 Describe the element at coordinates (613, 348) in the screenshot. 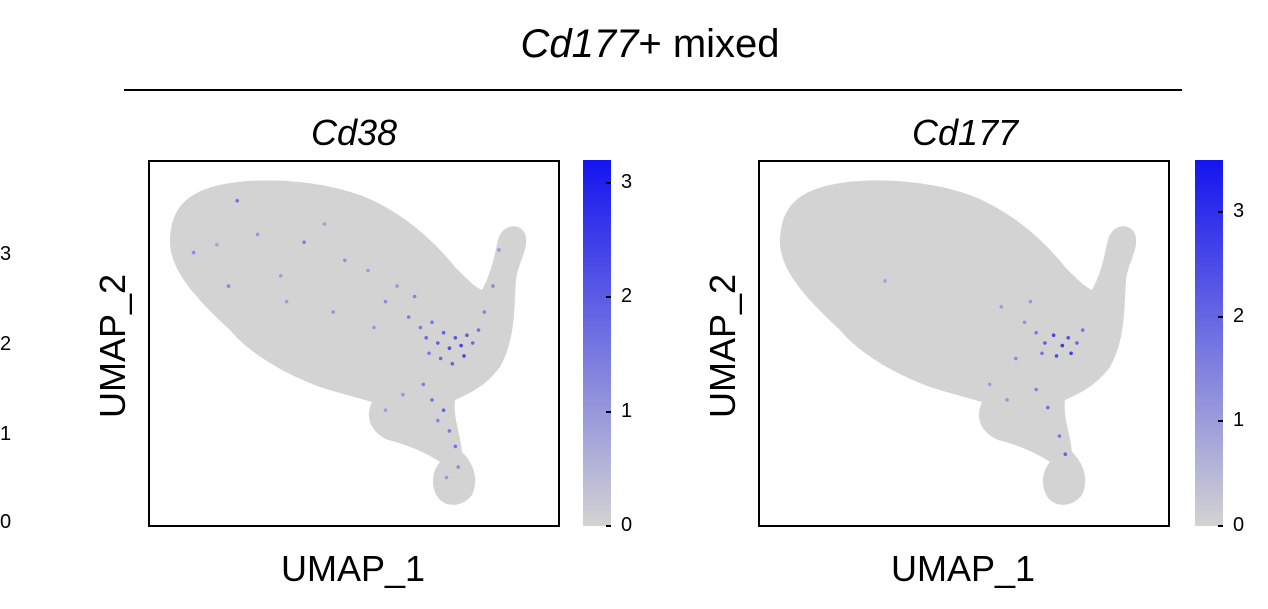

I see `colorbar-ticks-cd38: 0 1 2 3` at that location.